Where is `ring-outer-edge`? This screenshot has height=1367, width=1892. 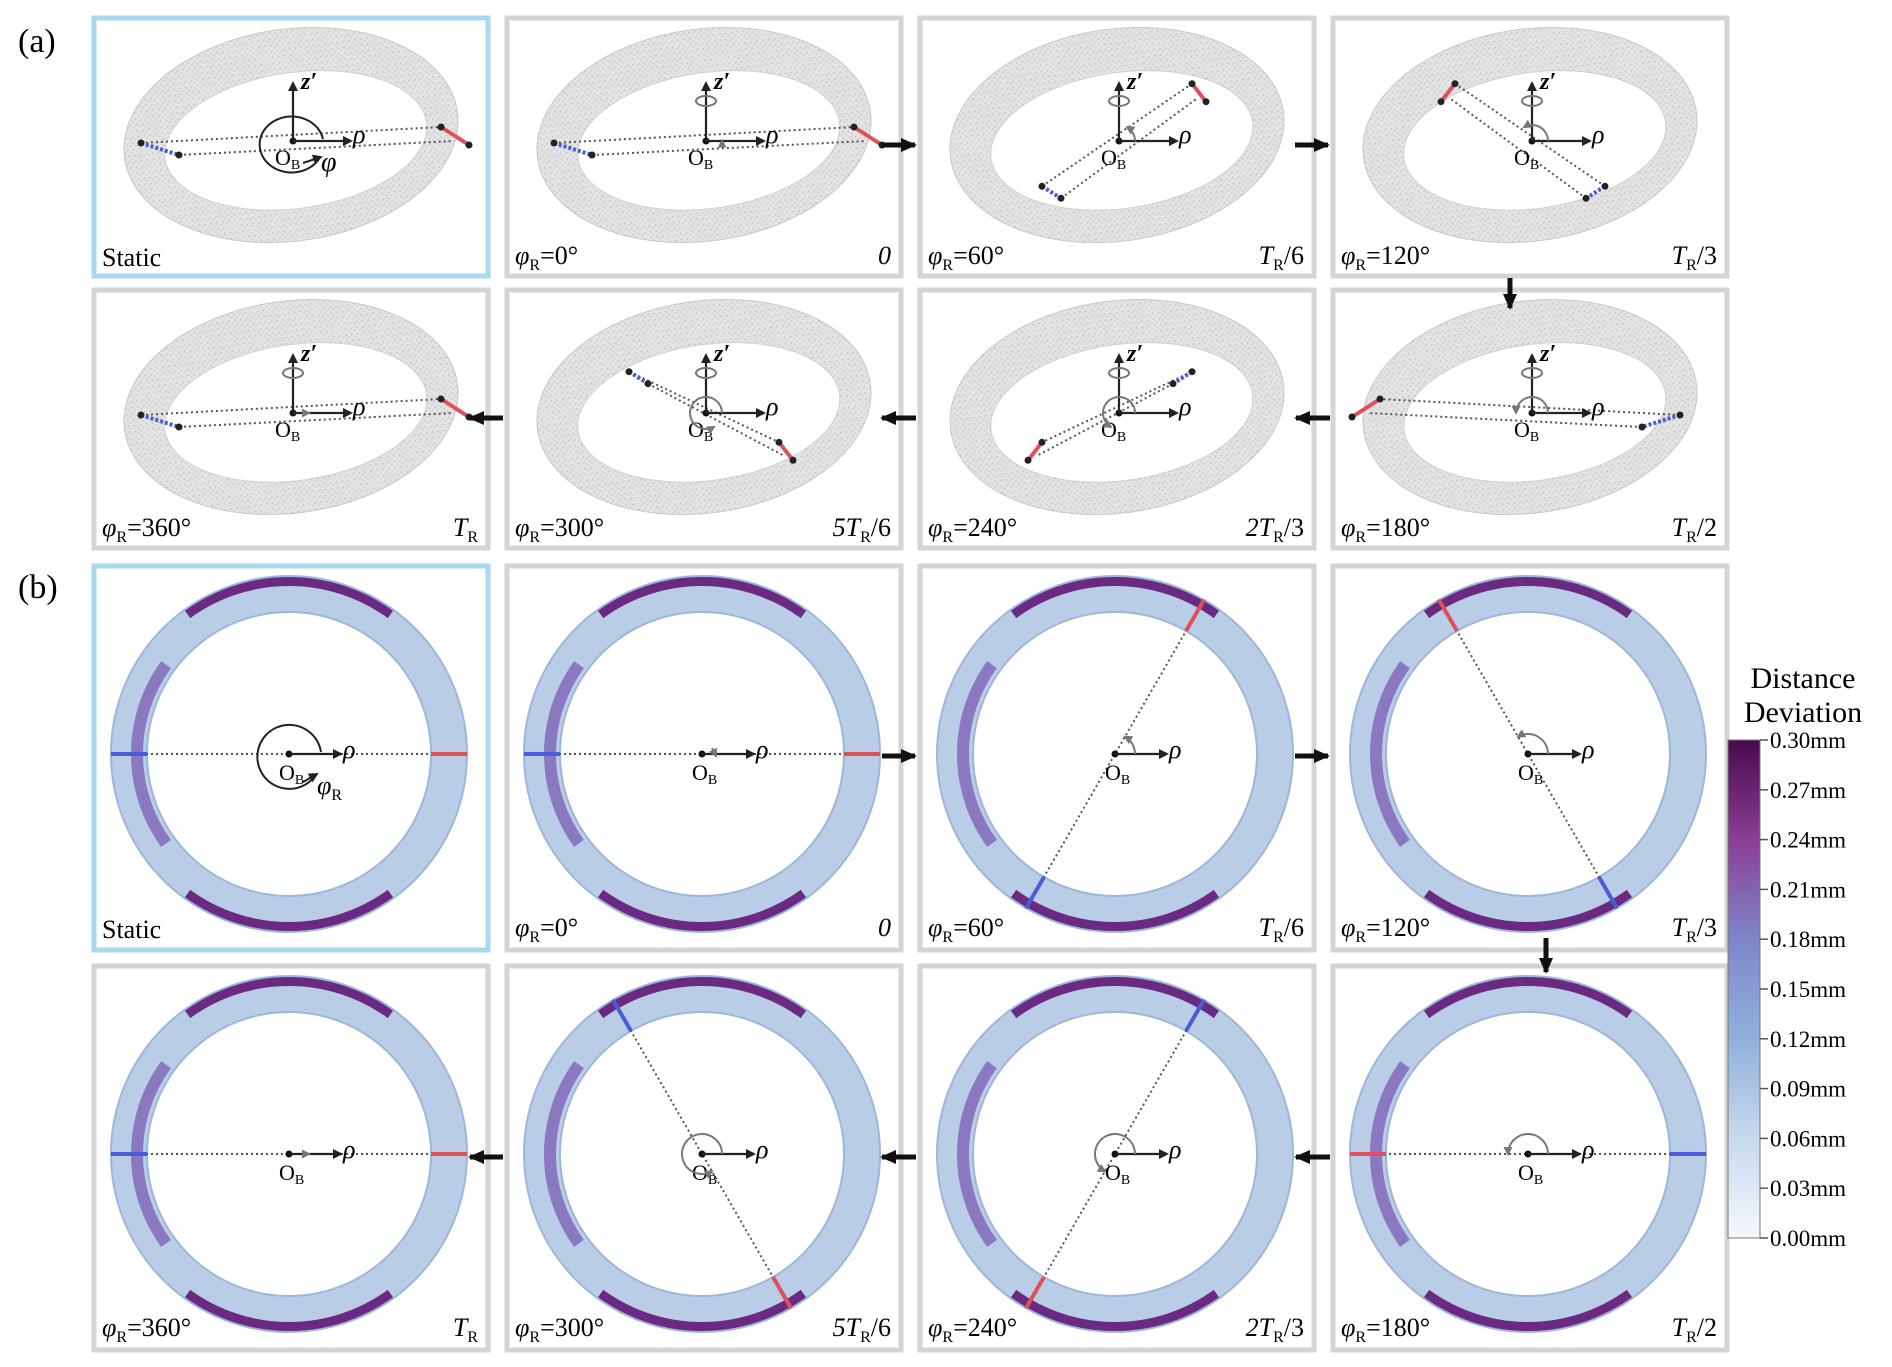 ring-outer-edge is located at coordinates (1115, 754).